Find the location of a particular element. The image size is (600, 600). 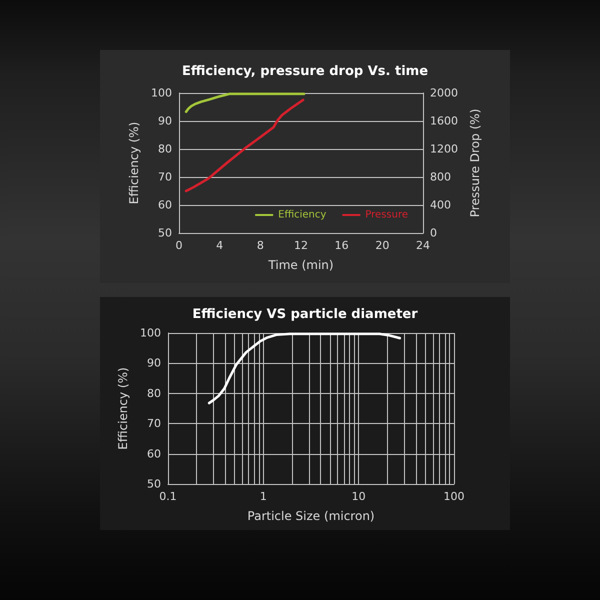

y2-tick-label: 2000 is located at coordinates (444, 93).